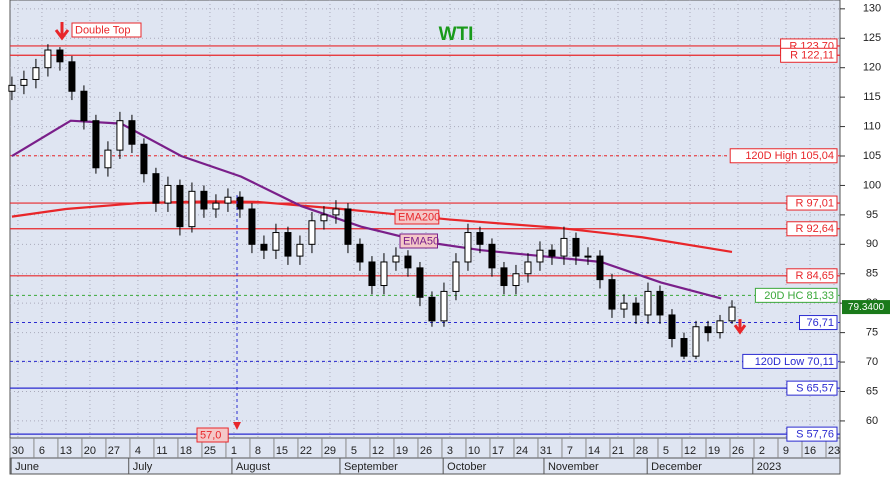 The width and height of the screenshot is (892, 482). What do you see at coordinates (872, 68) in the screenshot?
I see `y-tick-label: 120` at bounding box center [872, 68].